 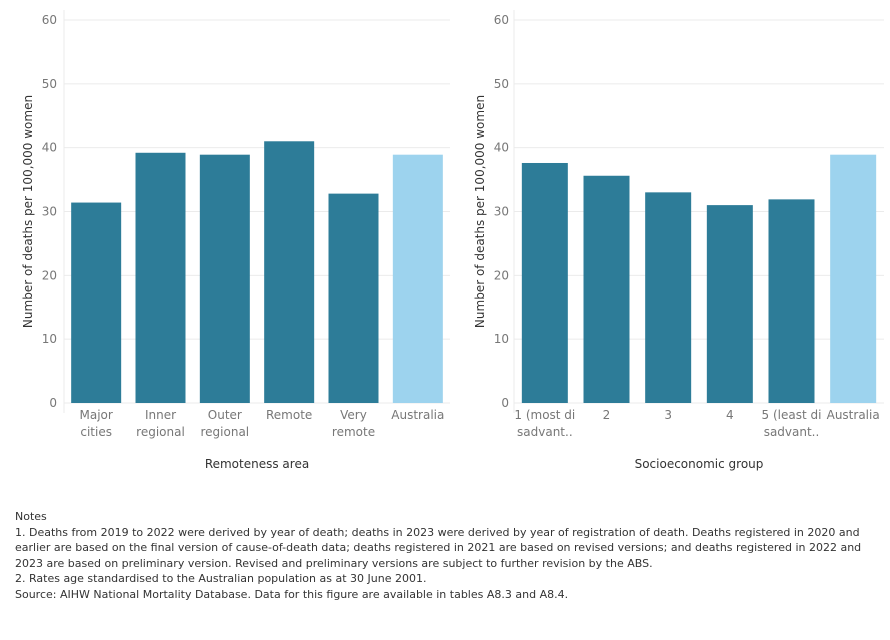 I want to click on chart-1-category-label: Australia, so click(x=853, y=415).